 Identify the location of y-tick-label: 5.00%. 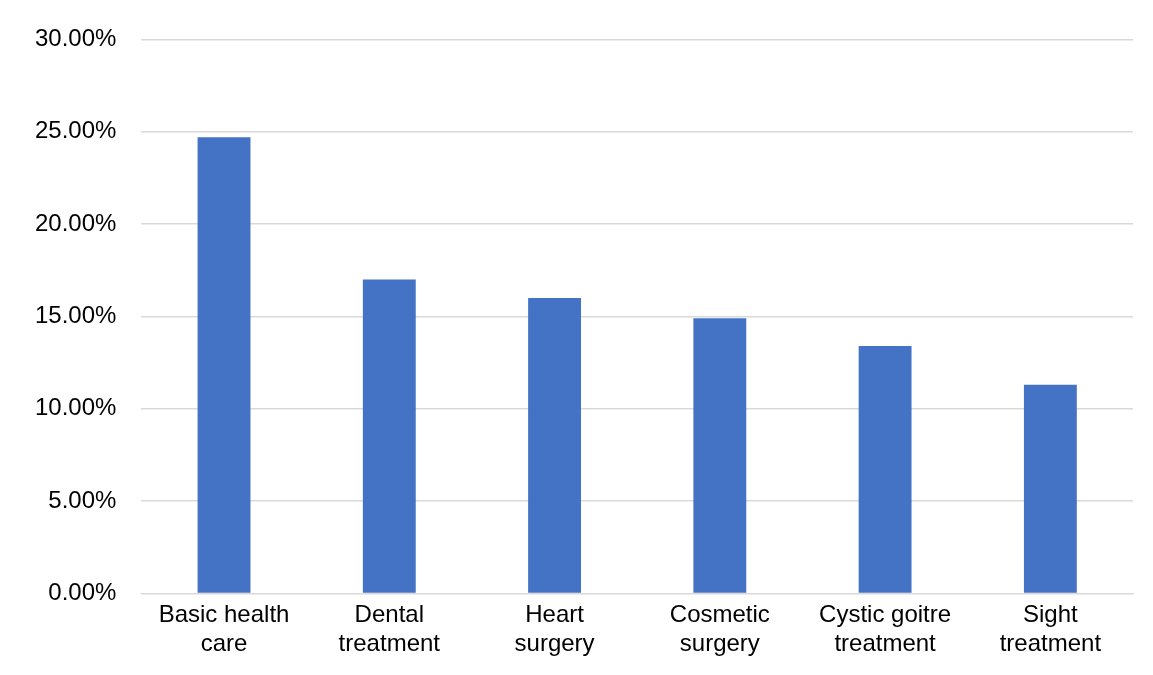
(82, 499).